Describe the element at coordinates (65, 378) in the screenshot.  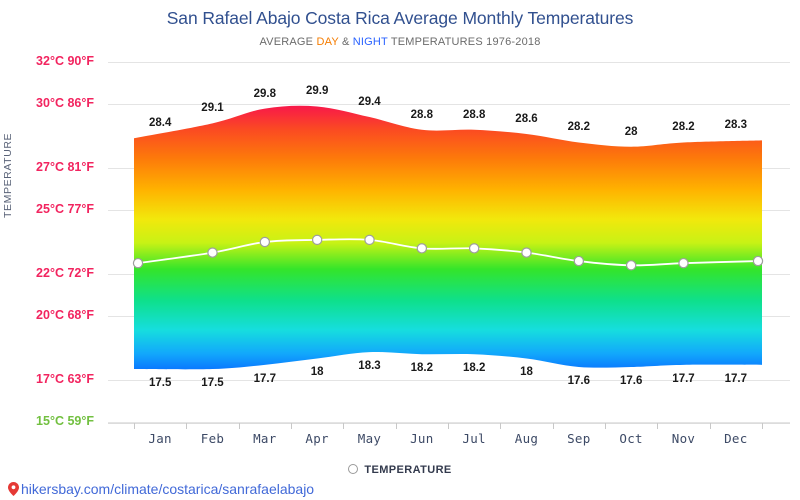
I see `y-axis-tick-label: 17°C 63°F` at that location.